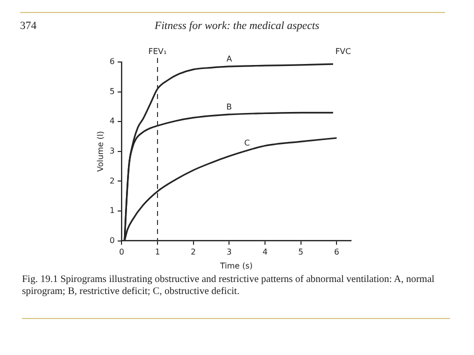 Image resolution: width=474 pixels, height=355 pixels. Describe the element at coordinates (112, 151) in the screenshot. I see `y-tick-label: 3` at that location.